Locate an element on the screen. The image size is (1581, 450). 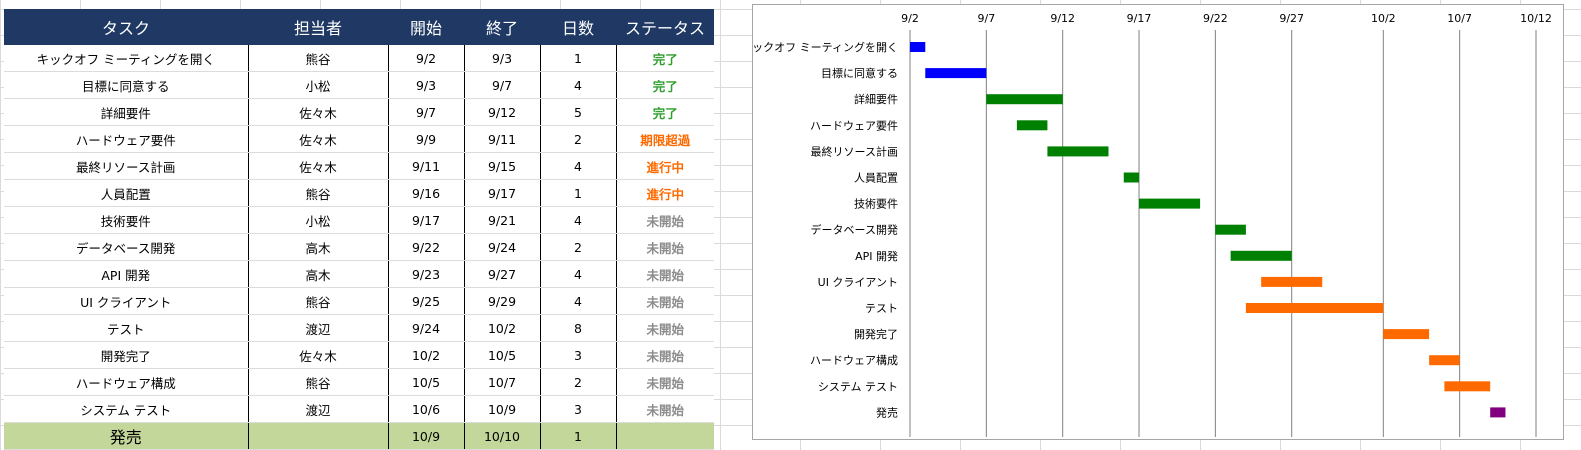
start-cell: 9/24 is located at coordinates (426, 328).